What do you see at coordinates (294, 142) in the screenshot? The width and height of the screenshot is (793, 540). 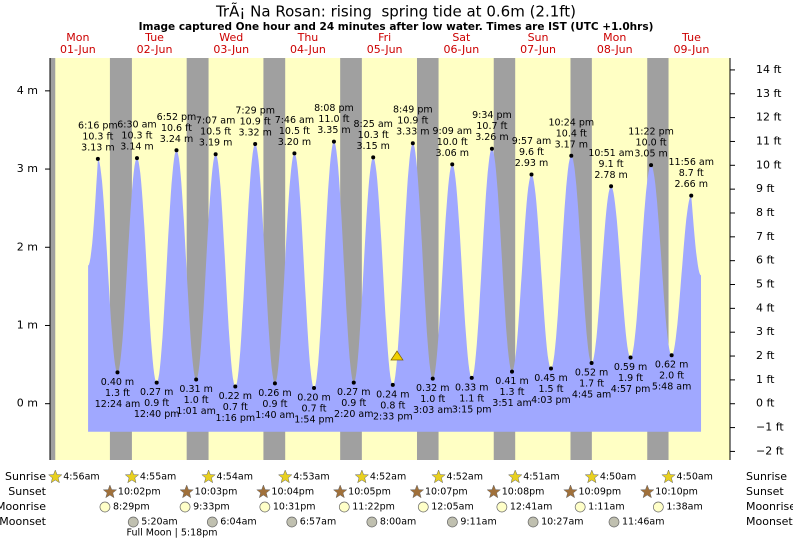 I see `tide-label: 3.20 m` at bounding box center [294, 142].